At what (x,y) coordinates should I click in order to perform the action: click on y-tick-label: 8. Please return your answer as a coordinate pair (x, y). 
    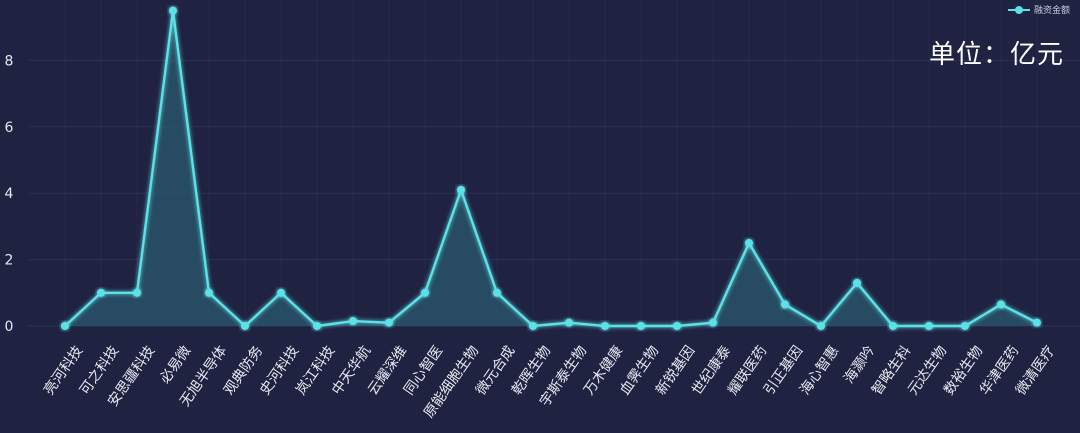
    Looking at the image, I should click on (9, 61).